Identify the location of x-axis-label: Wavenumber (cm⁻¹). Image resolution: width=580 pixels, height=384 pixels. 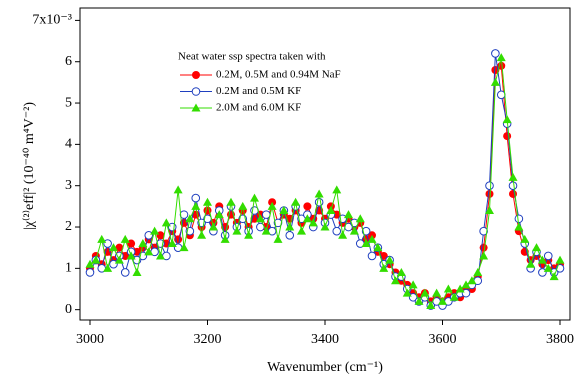
(325, 367).